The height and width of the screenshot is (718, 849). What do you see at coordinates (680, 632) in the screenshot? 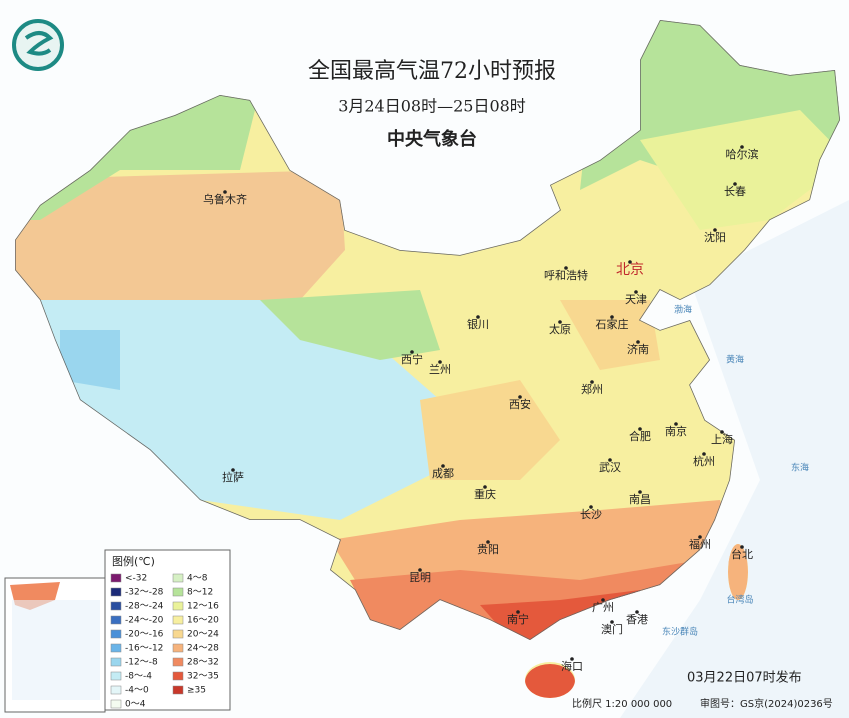
I see `sea-label: 东沙群岛` at bounding box center [680, 632].